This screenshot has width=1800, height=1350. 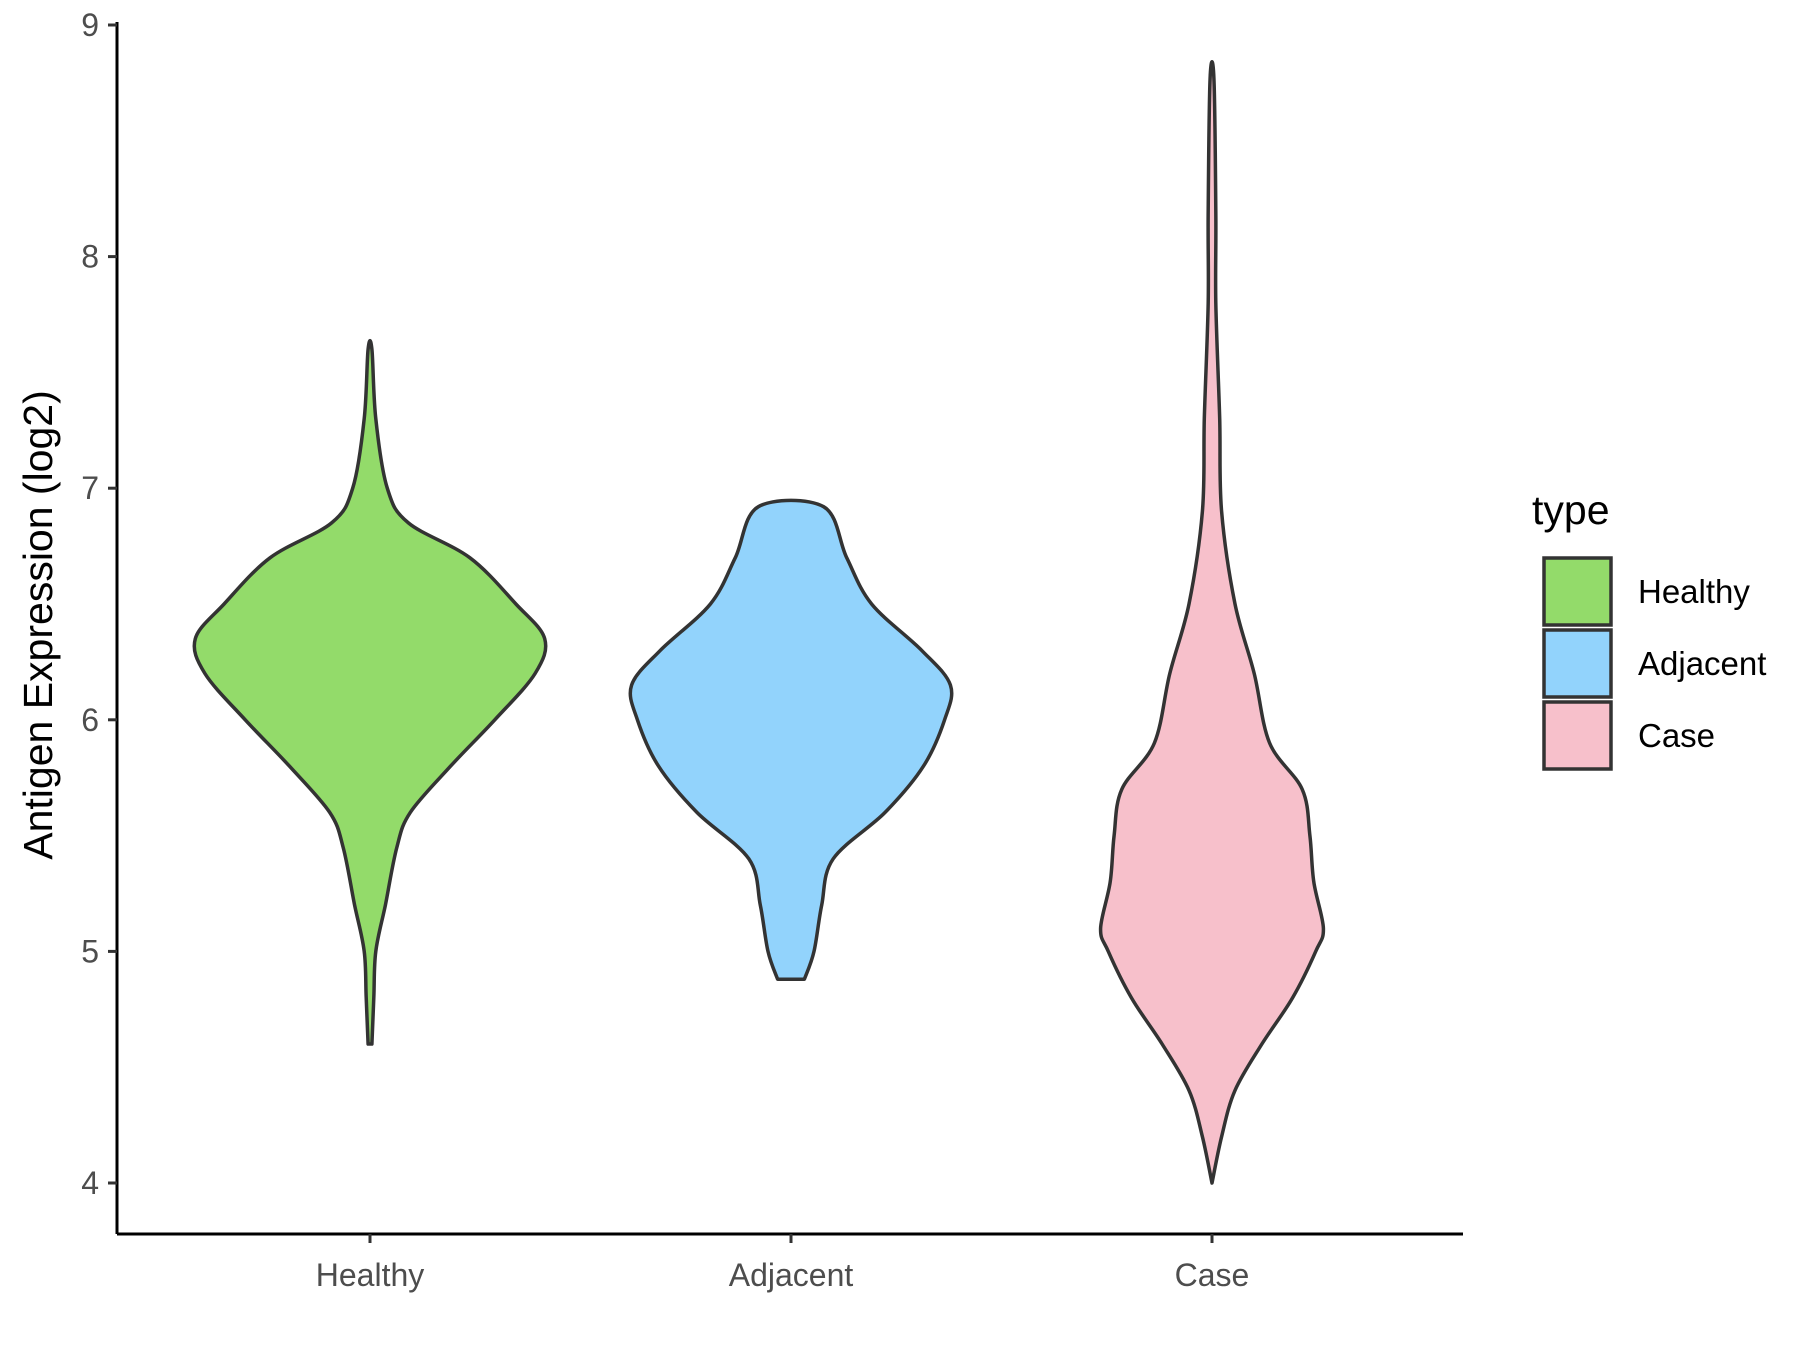 I want to click on violin-case, so click(x=1212, y=622).